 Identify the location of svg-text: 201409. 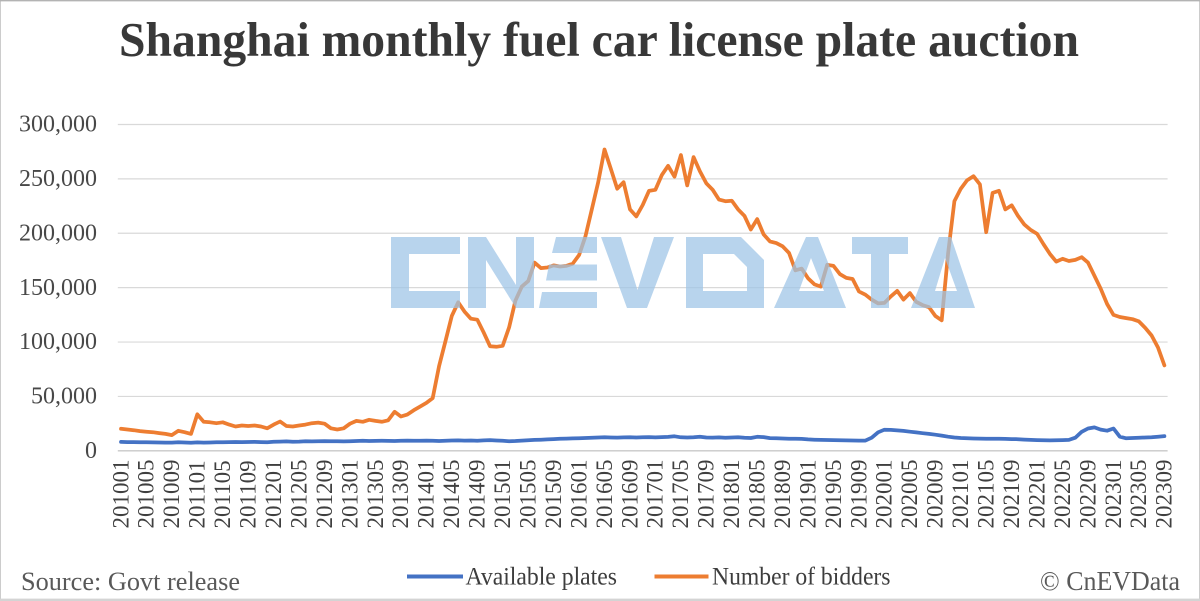
(477, 494).